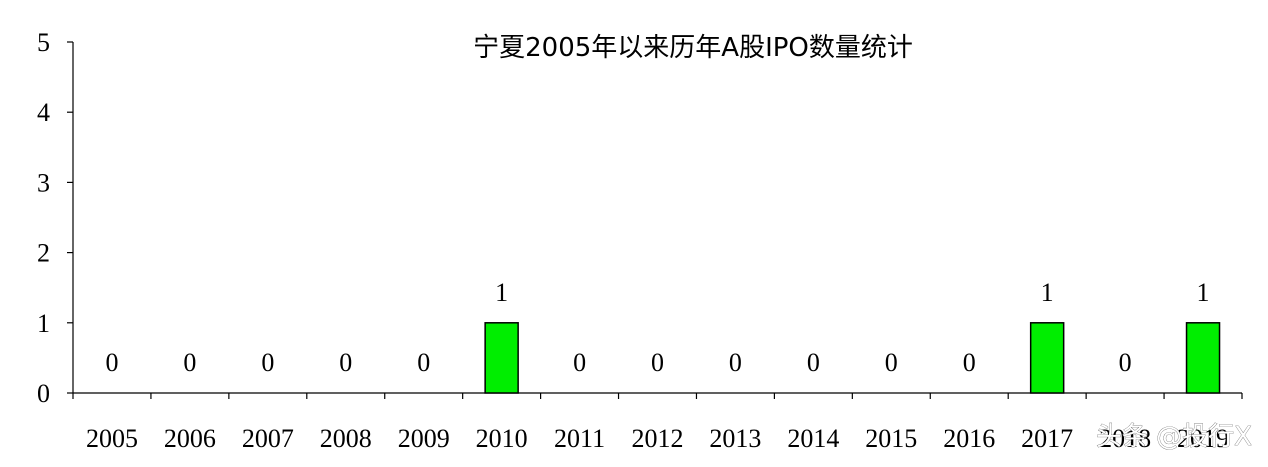  What do you see at coordinates (43, 112) in the screenshot?
I see `y-tick-label: 4` at bounding box center [43, 112].